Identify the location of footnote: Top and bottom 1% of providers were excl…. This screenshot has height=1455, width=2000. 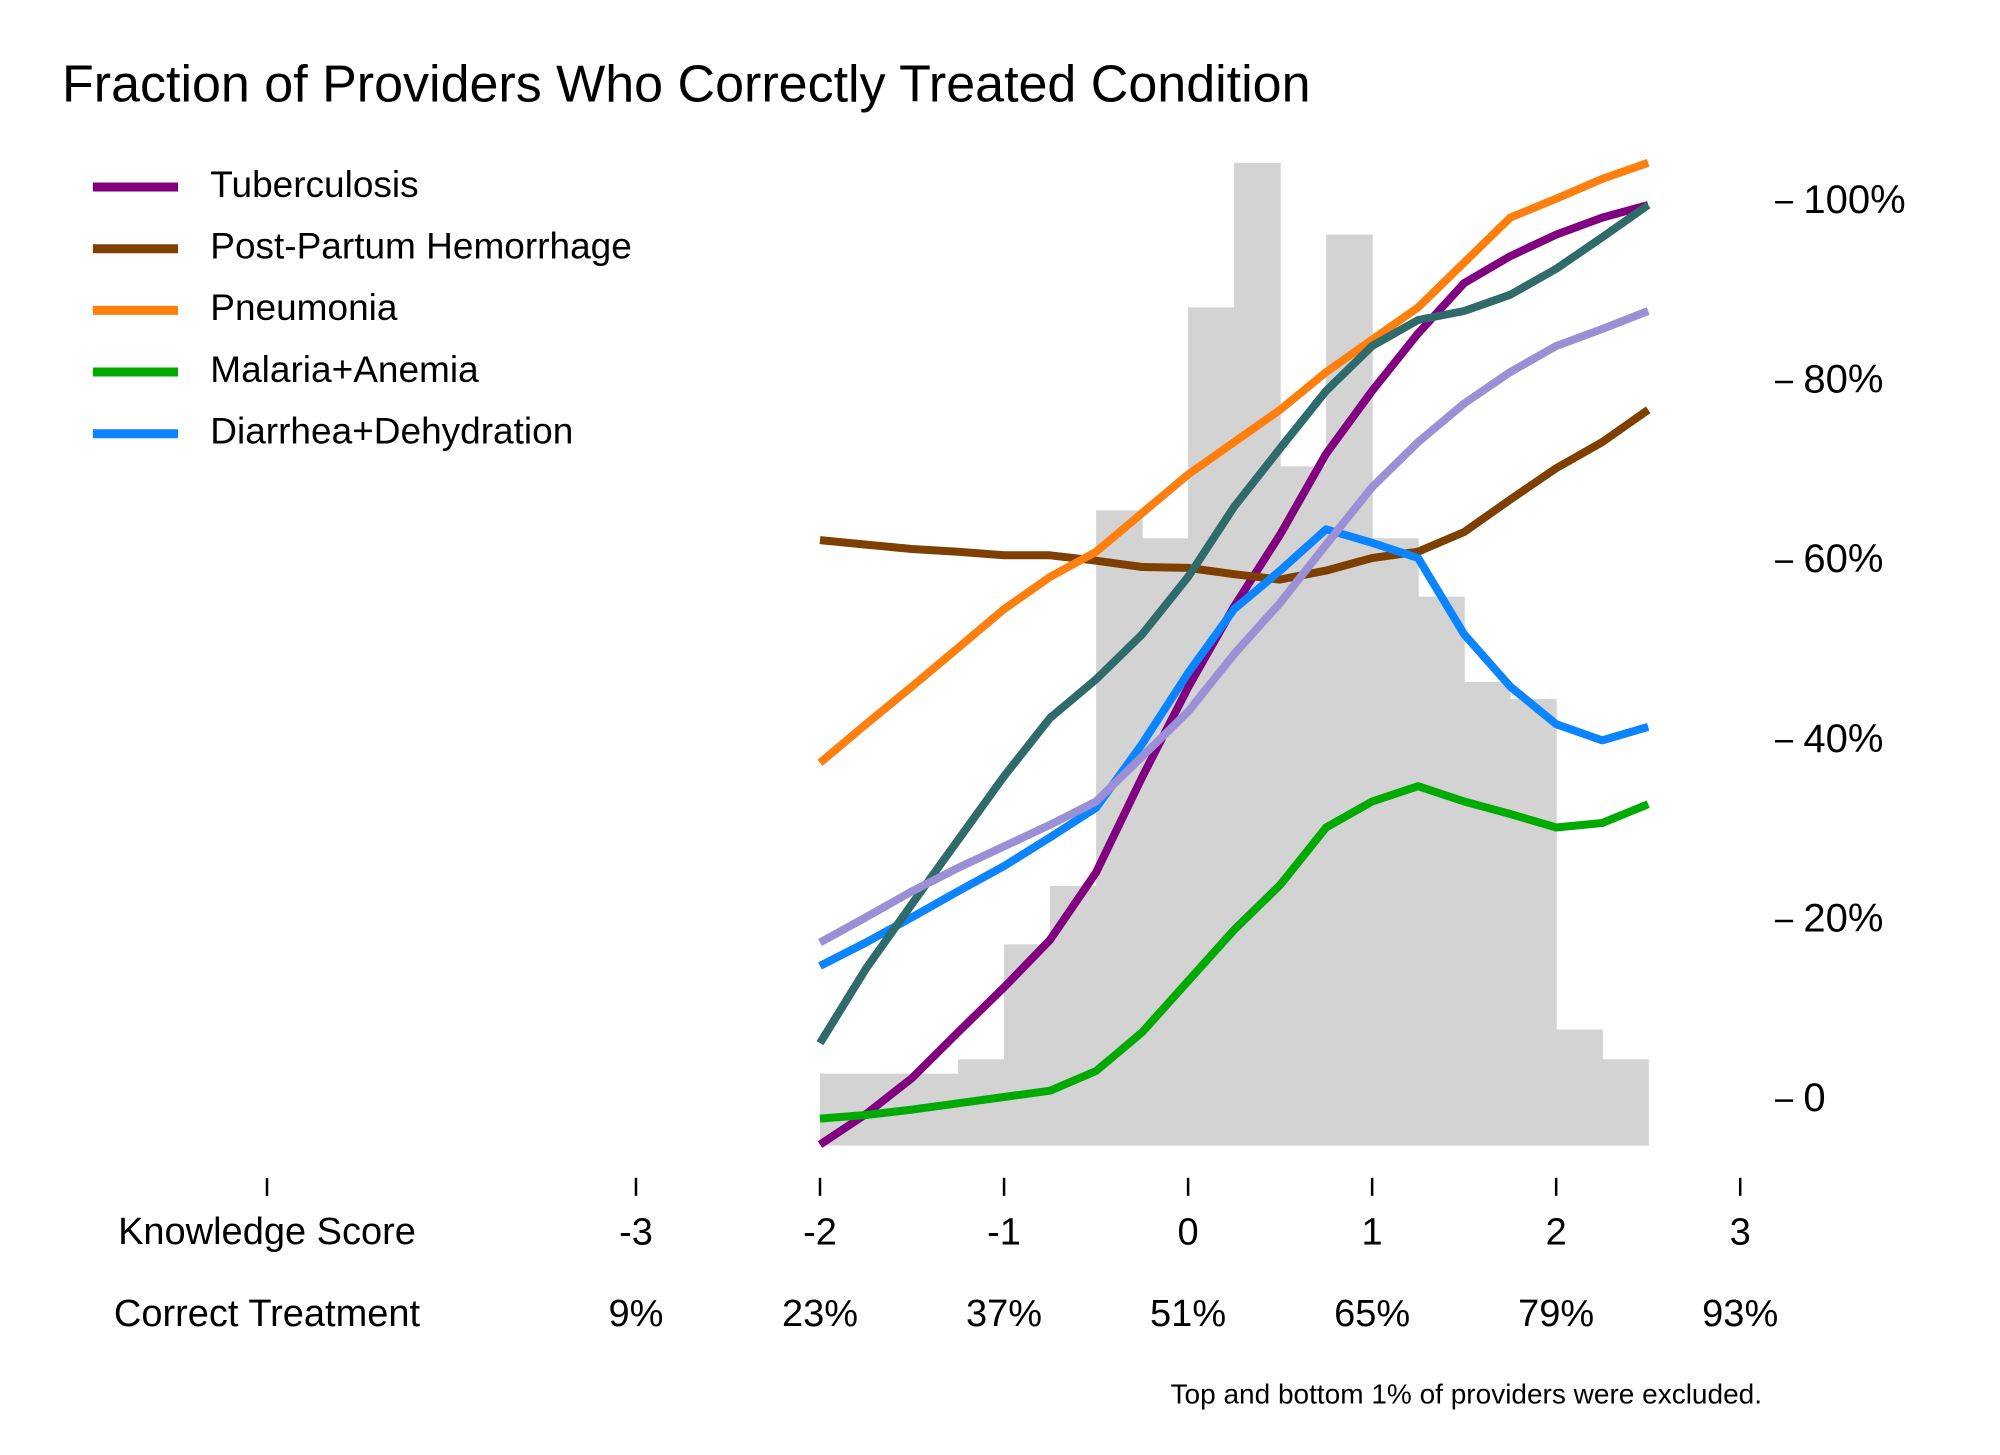
(1466, 1393).